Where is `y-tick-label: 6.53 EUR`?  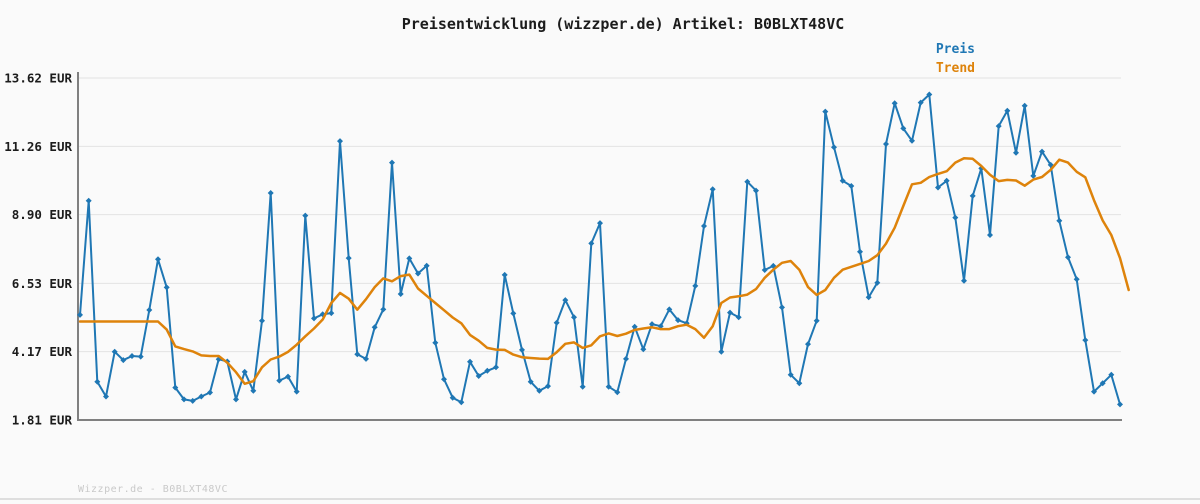 y-tick-label: 6.53 EUR is located at coordinates (42, 283).